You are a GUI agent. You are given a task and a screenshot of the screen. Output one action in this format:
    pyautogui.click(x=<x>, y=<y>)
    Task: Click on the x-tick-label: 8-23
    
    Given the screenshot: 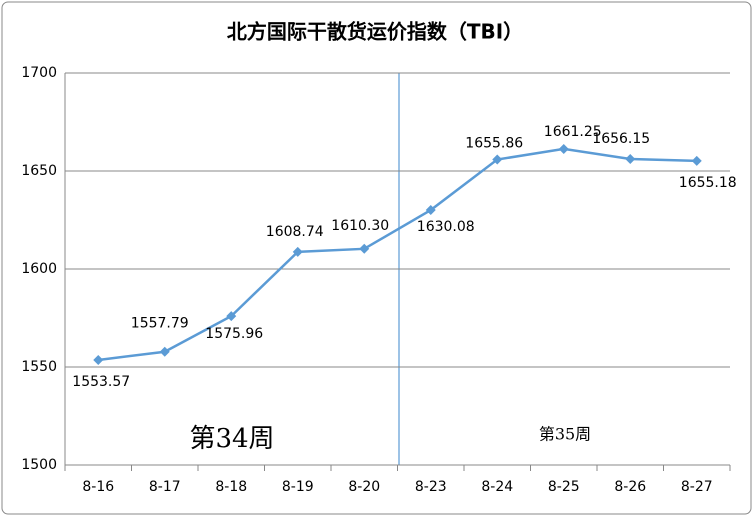 What is the action you would take?
    pyautogui.click(x=431, y=487)
    